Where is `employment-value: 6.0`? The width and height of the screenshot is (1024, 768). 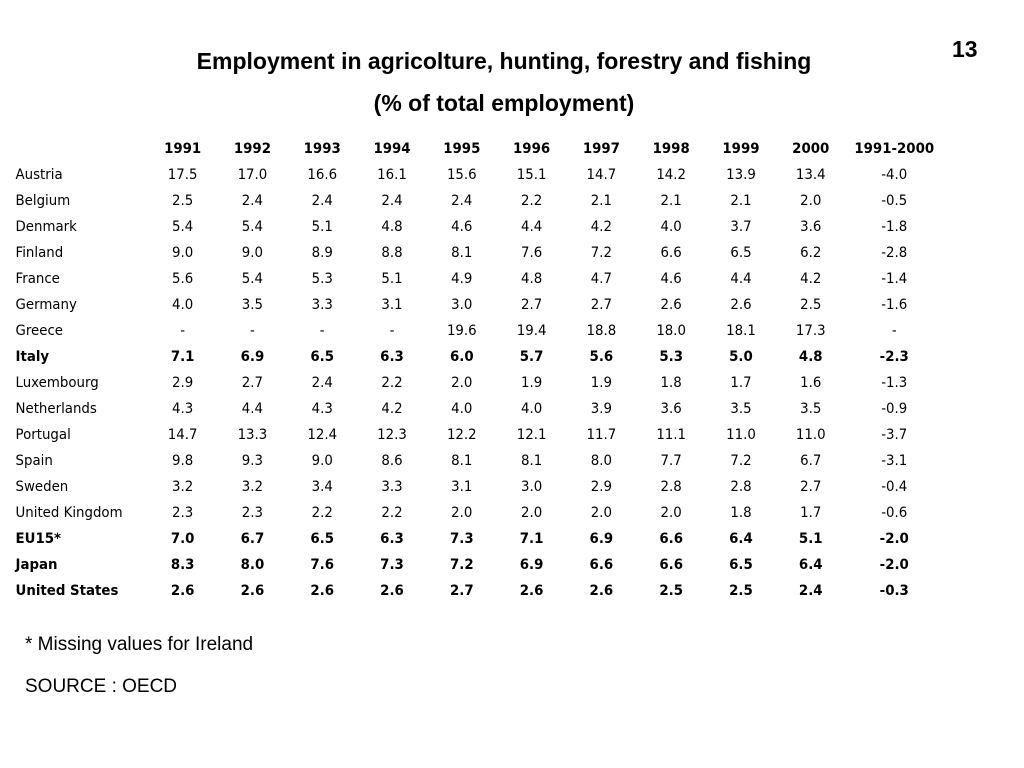
employment-value: 6.0 is located at coordinates (461, 357).